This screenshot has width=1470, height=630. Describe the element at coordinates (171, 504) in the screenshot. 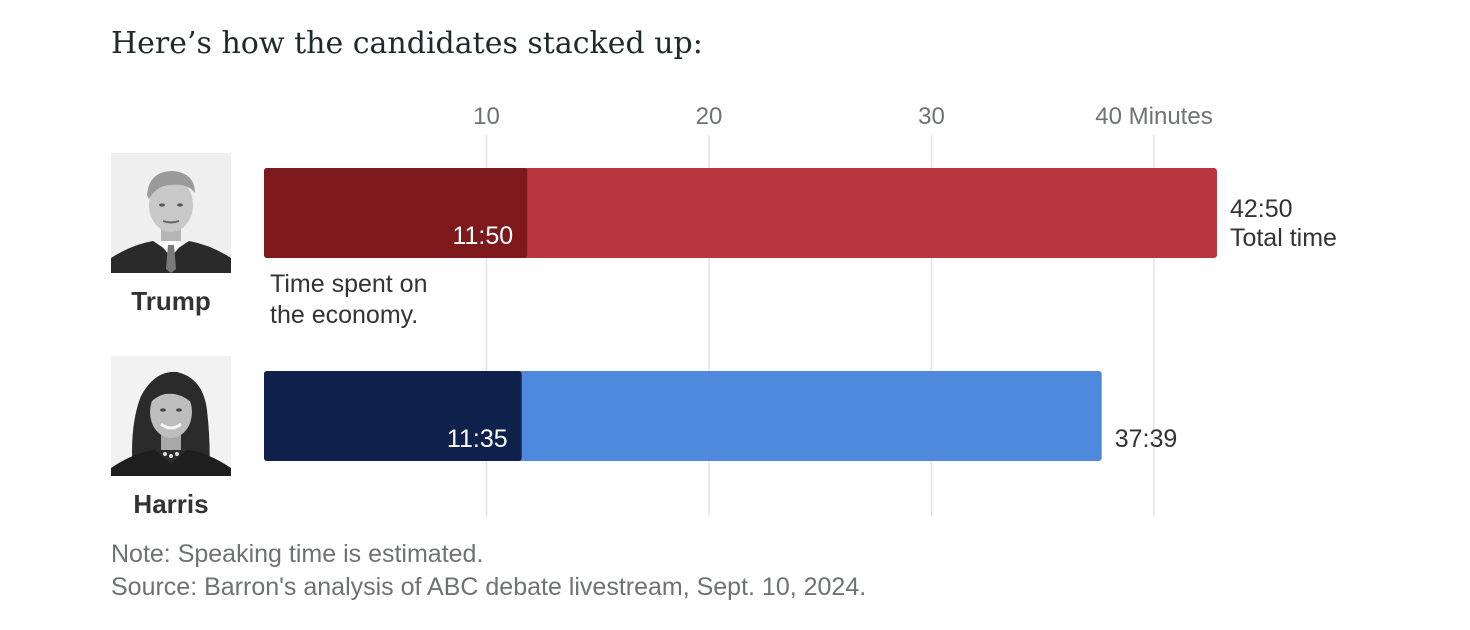

I see `harris-label: Harris` at that location.